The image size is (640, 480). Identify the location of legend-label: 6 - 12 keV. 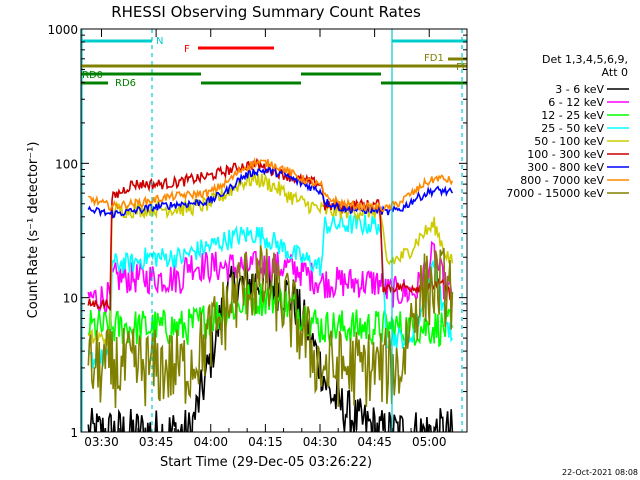
(576, 102).